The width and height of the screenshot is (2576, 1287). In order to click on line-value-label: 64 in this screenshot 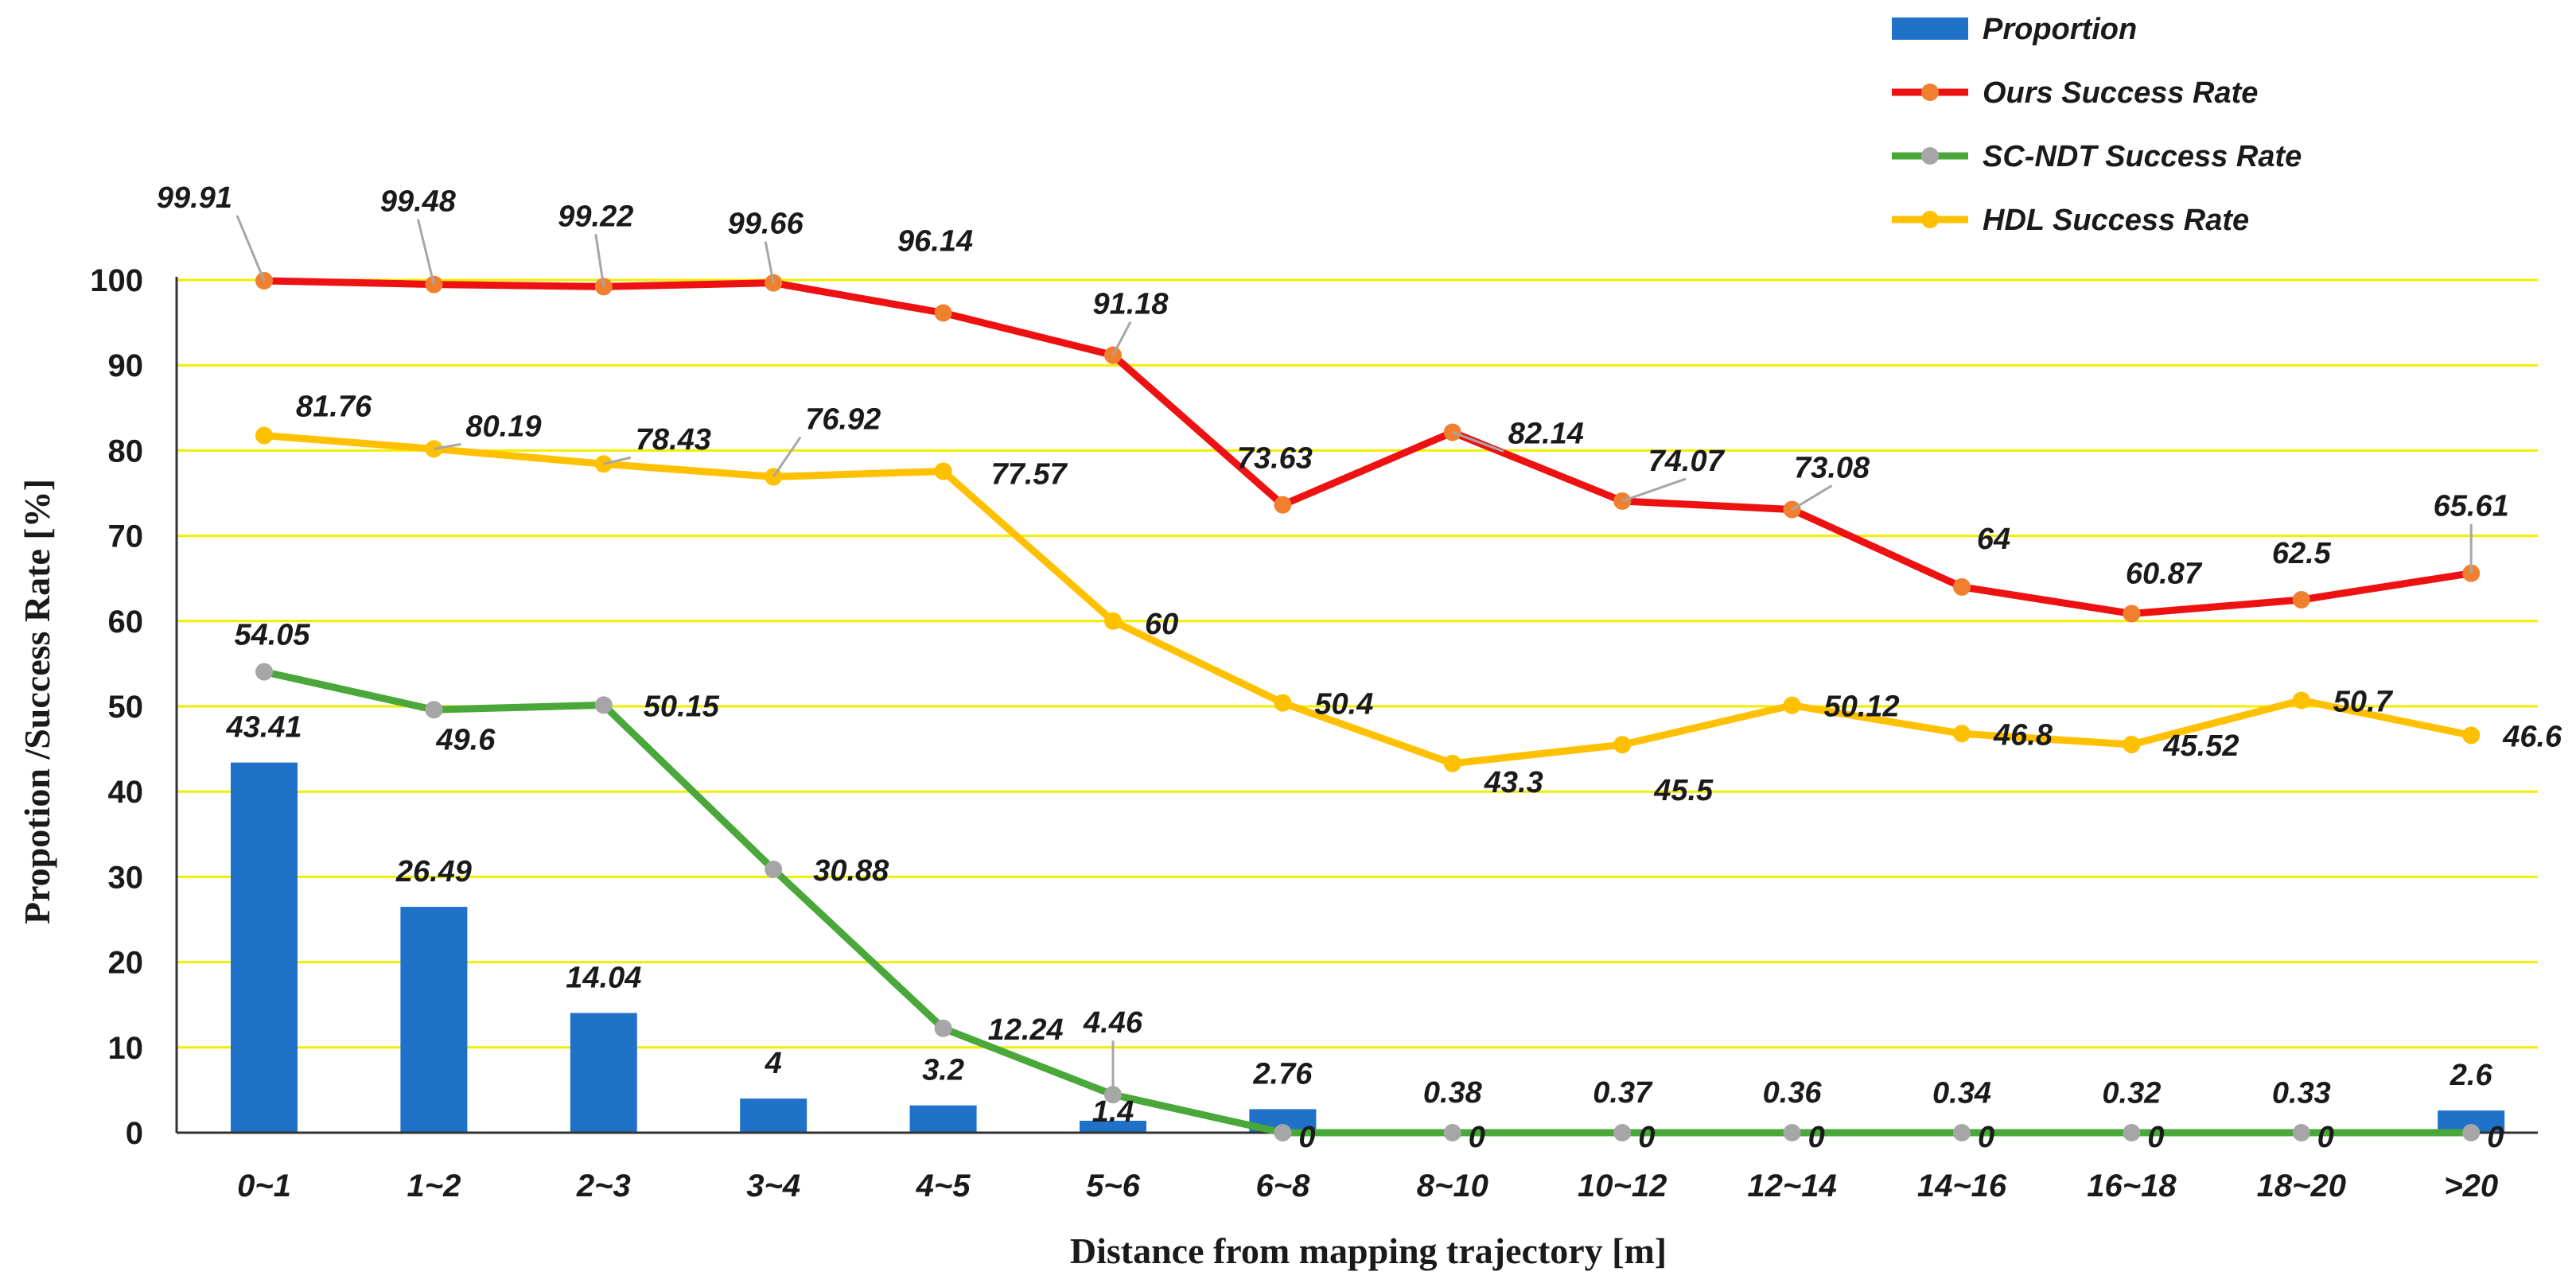, I will do `click(1993, 539)`.